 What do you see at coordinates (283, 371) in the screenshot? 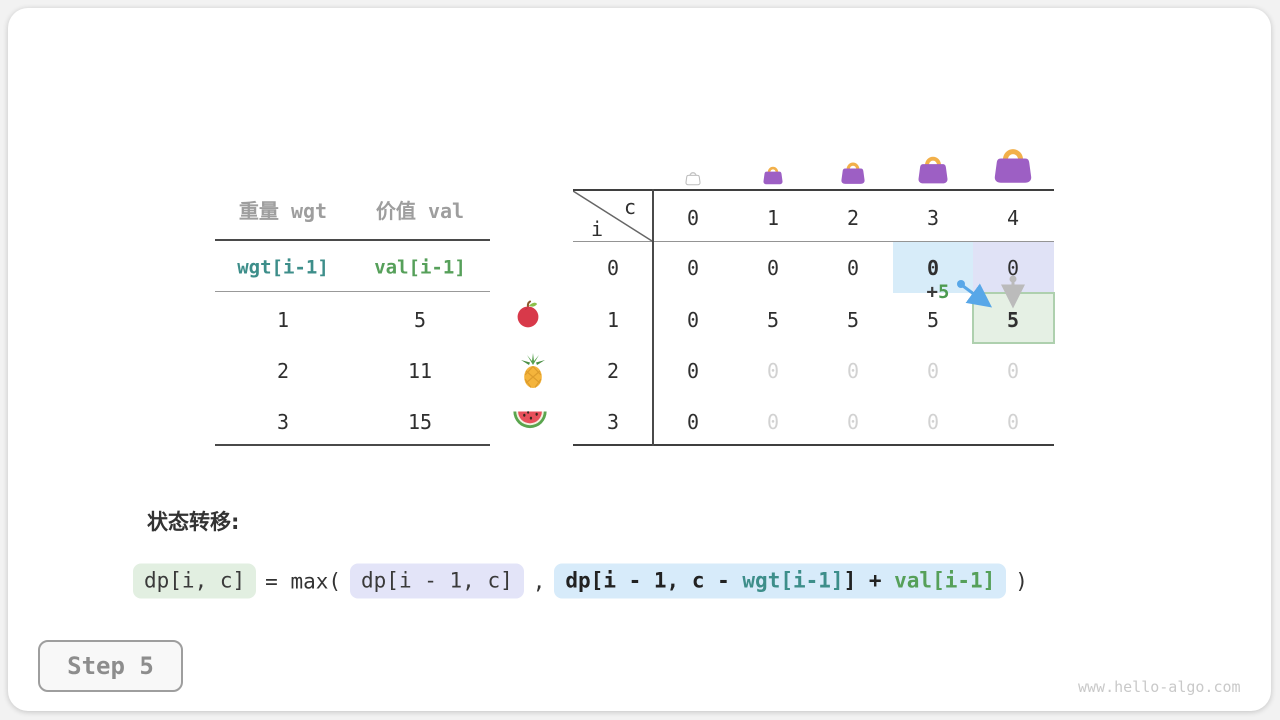
I see `item-wgt: 2` at bounding box center [283, 371].